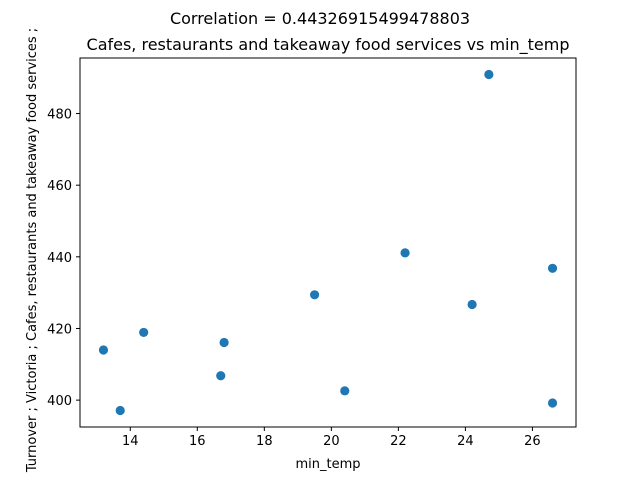 This screenshot has height=480, width=640. What do you see at coordinates (130, 441) in the screenshot?
I see `x-tick-label: 14` at bounding box center [130, 441].